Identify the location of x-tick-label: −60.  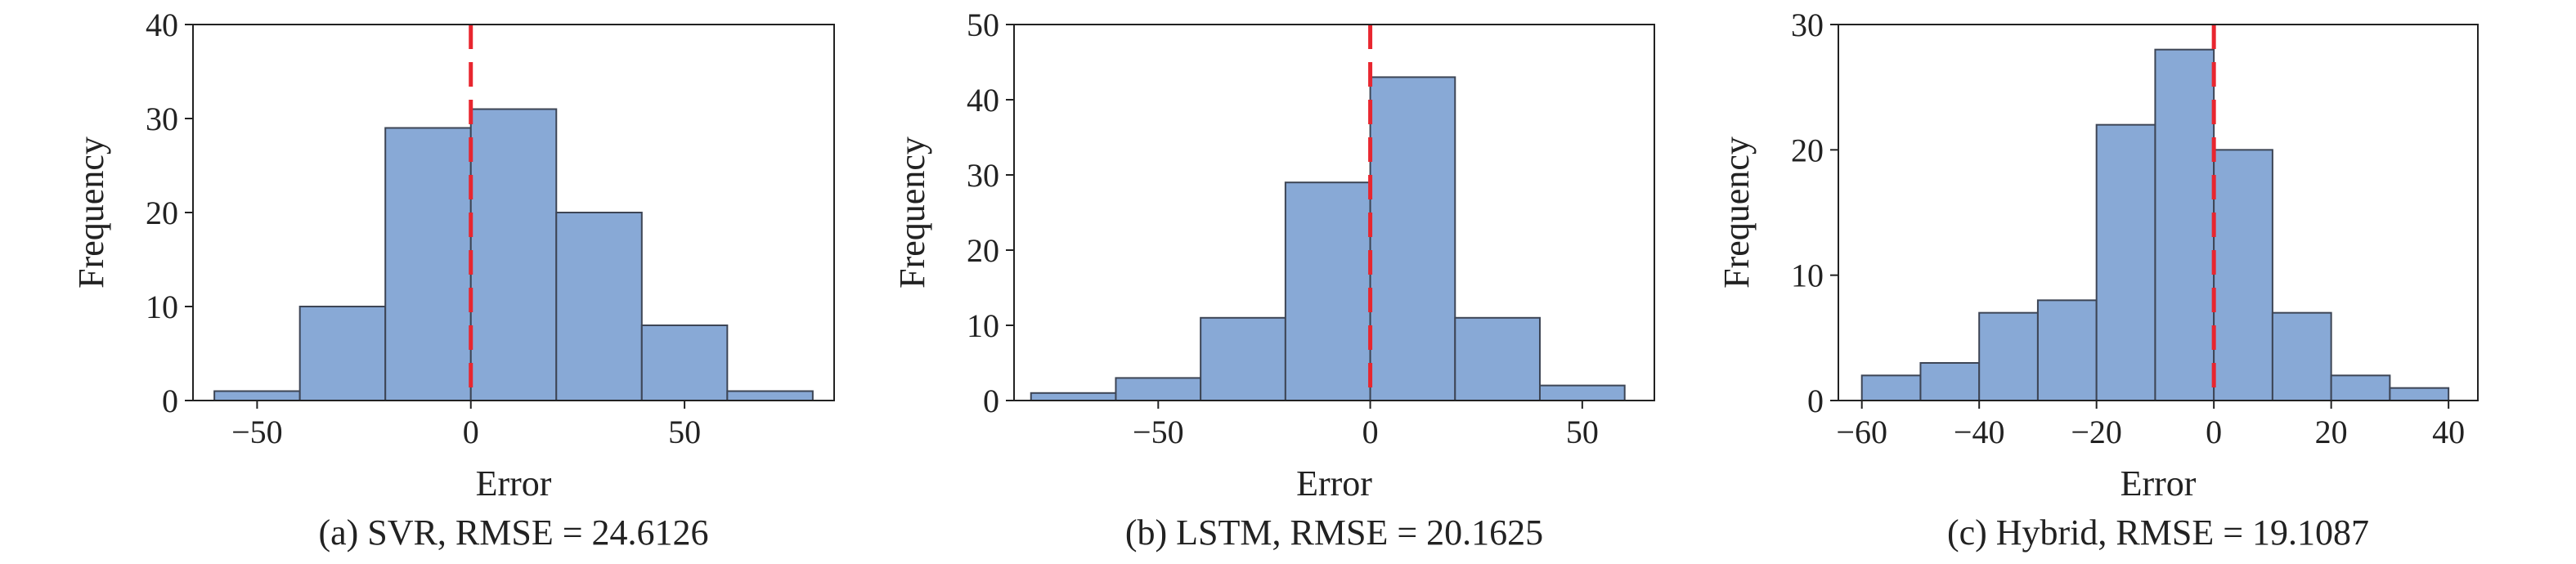
(1861, 432).